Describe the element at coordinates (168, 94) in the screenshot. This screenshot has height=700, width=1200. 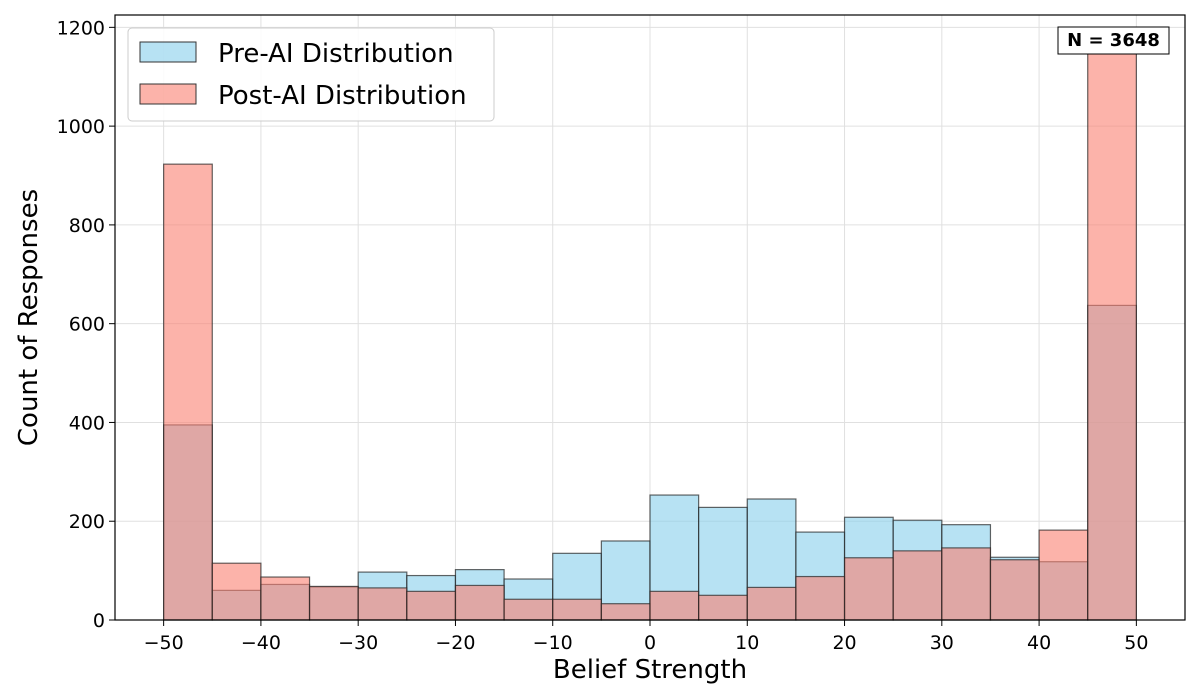
I see `legend-swatch-post-ai` at that location.